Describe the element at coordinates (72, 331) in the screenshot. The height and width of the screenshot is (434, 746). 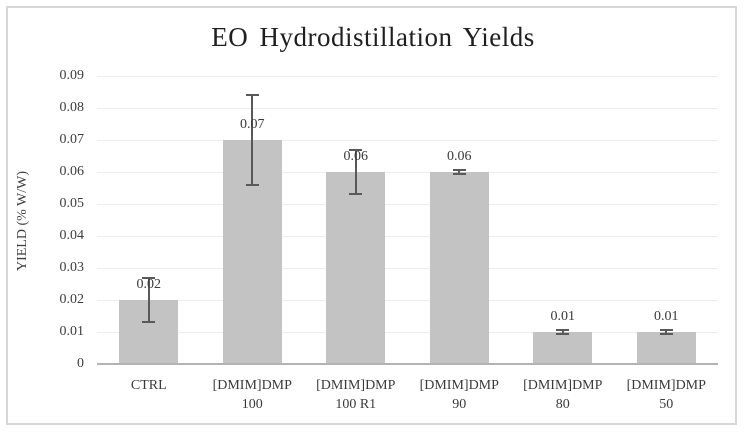
I see `y-tick-label: 0.01` at that location.